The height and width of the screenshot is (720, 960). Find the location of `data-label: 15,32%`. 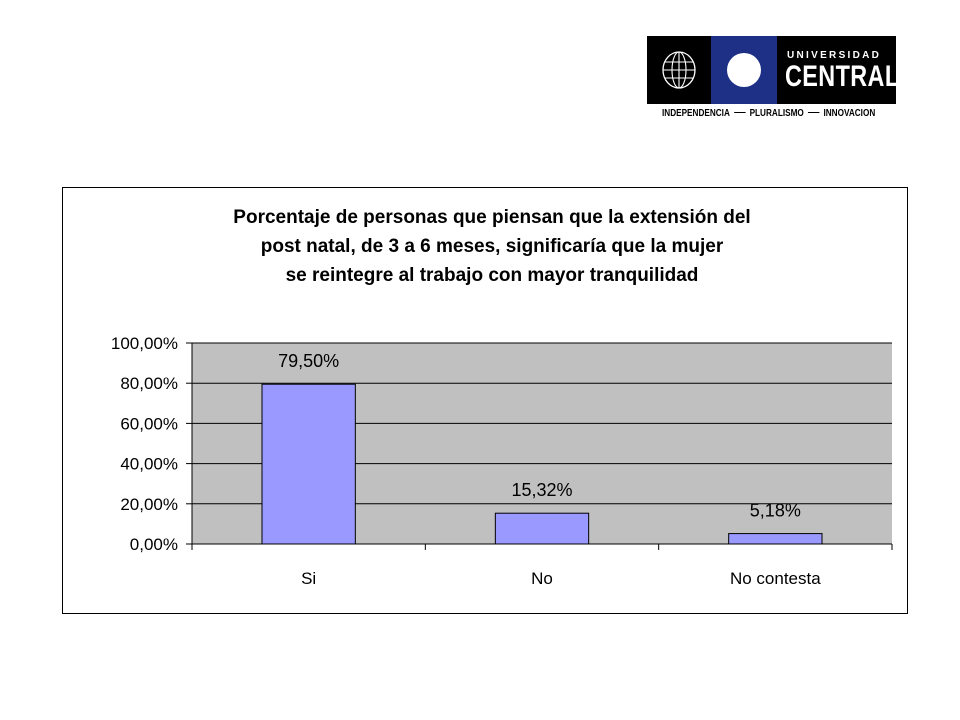

data-label: 15,32% is located at coordinates (541, 490).